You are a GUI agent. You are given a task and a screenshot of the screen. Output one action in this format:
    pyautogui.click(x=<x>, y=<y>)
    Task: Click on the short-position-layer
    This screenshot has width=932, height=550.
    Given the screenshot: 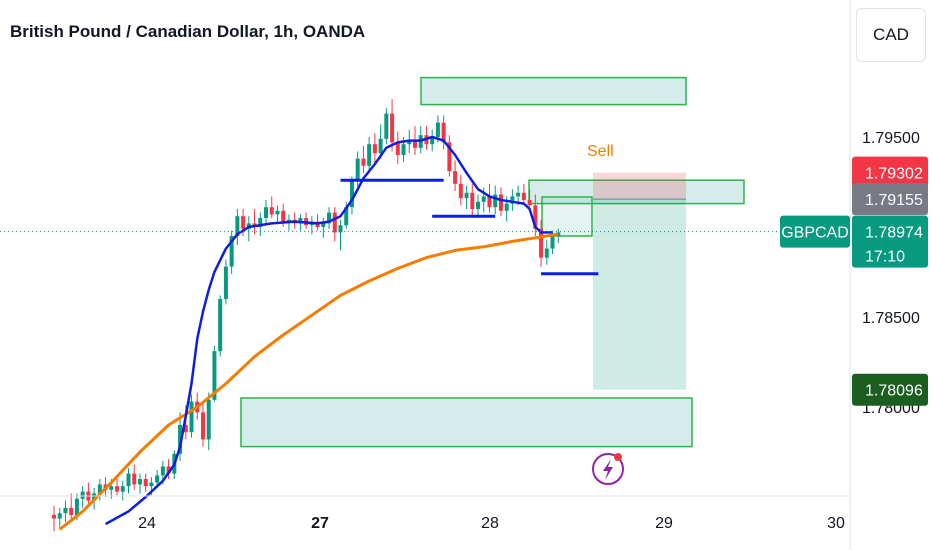 What is the action you would take?
    pyautogui.click(x=639, y=281)
    